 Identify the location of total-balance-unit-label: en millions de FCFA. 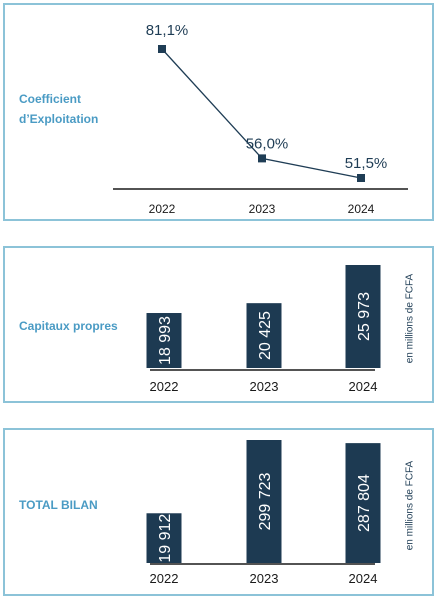
(410, 505).